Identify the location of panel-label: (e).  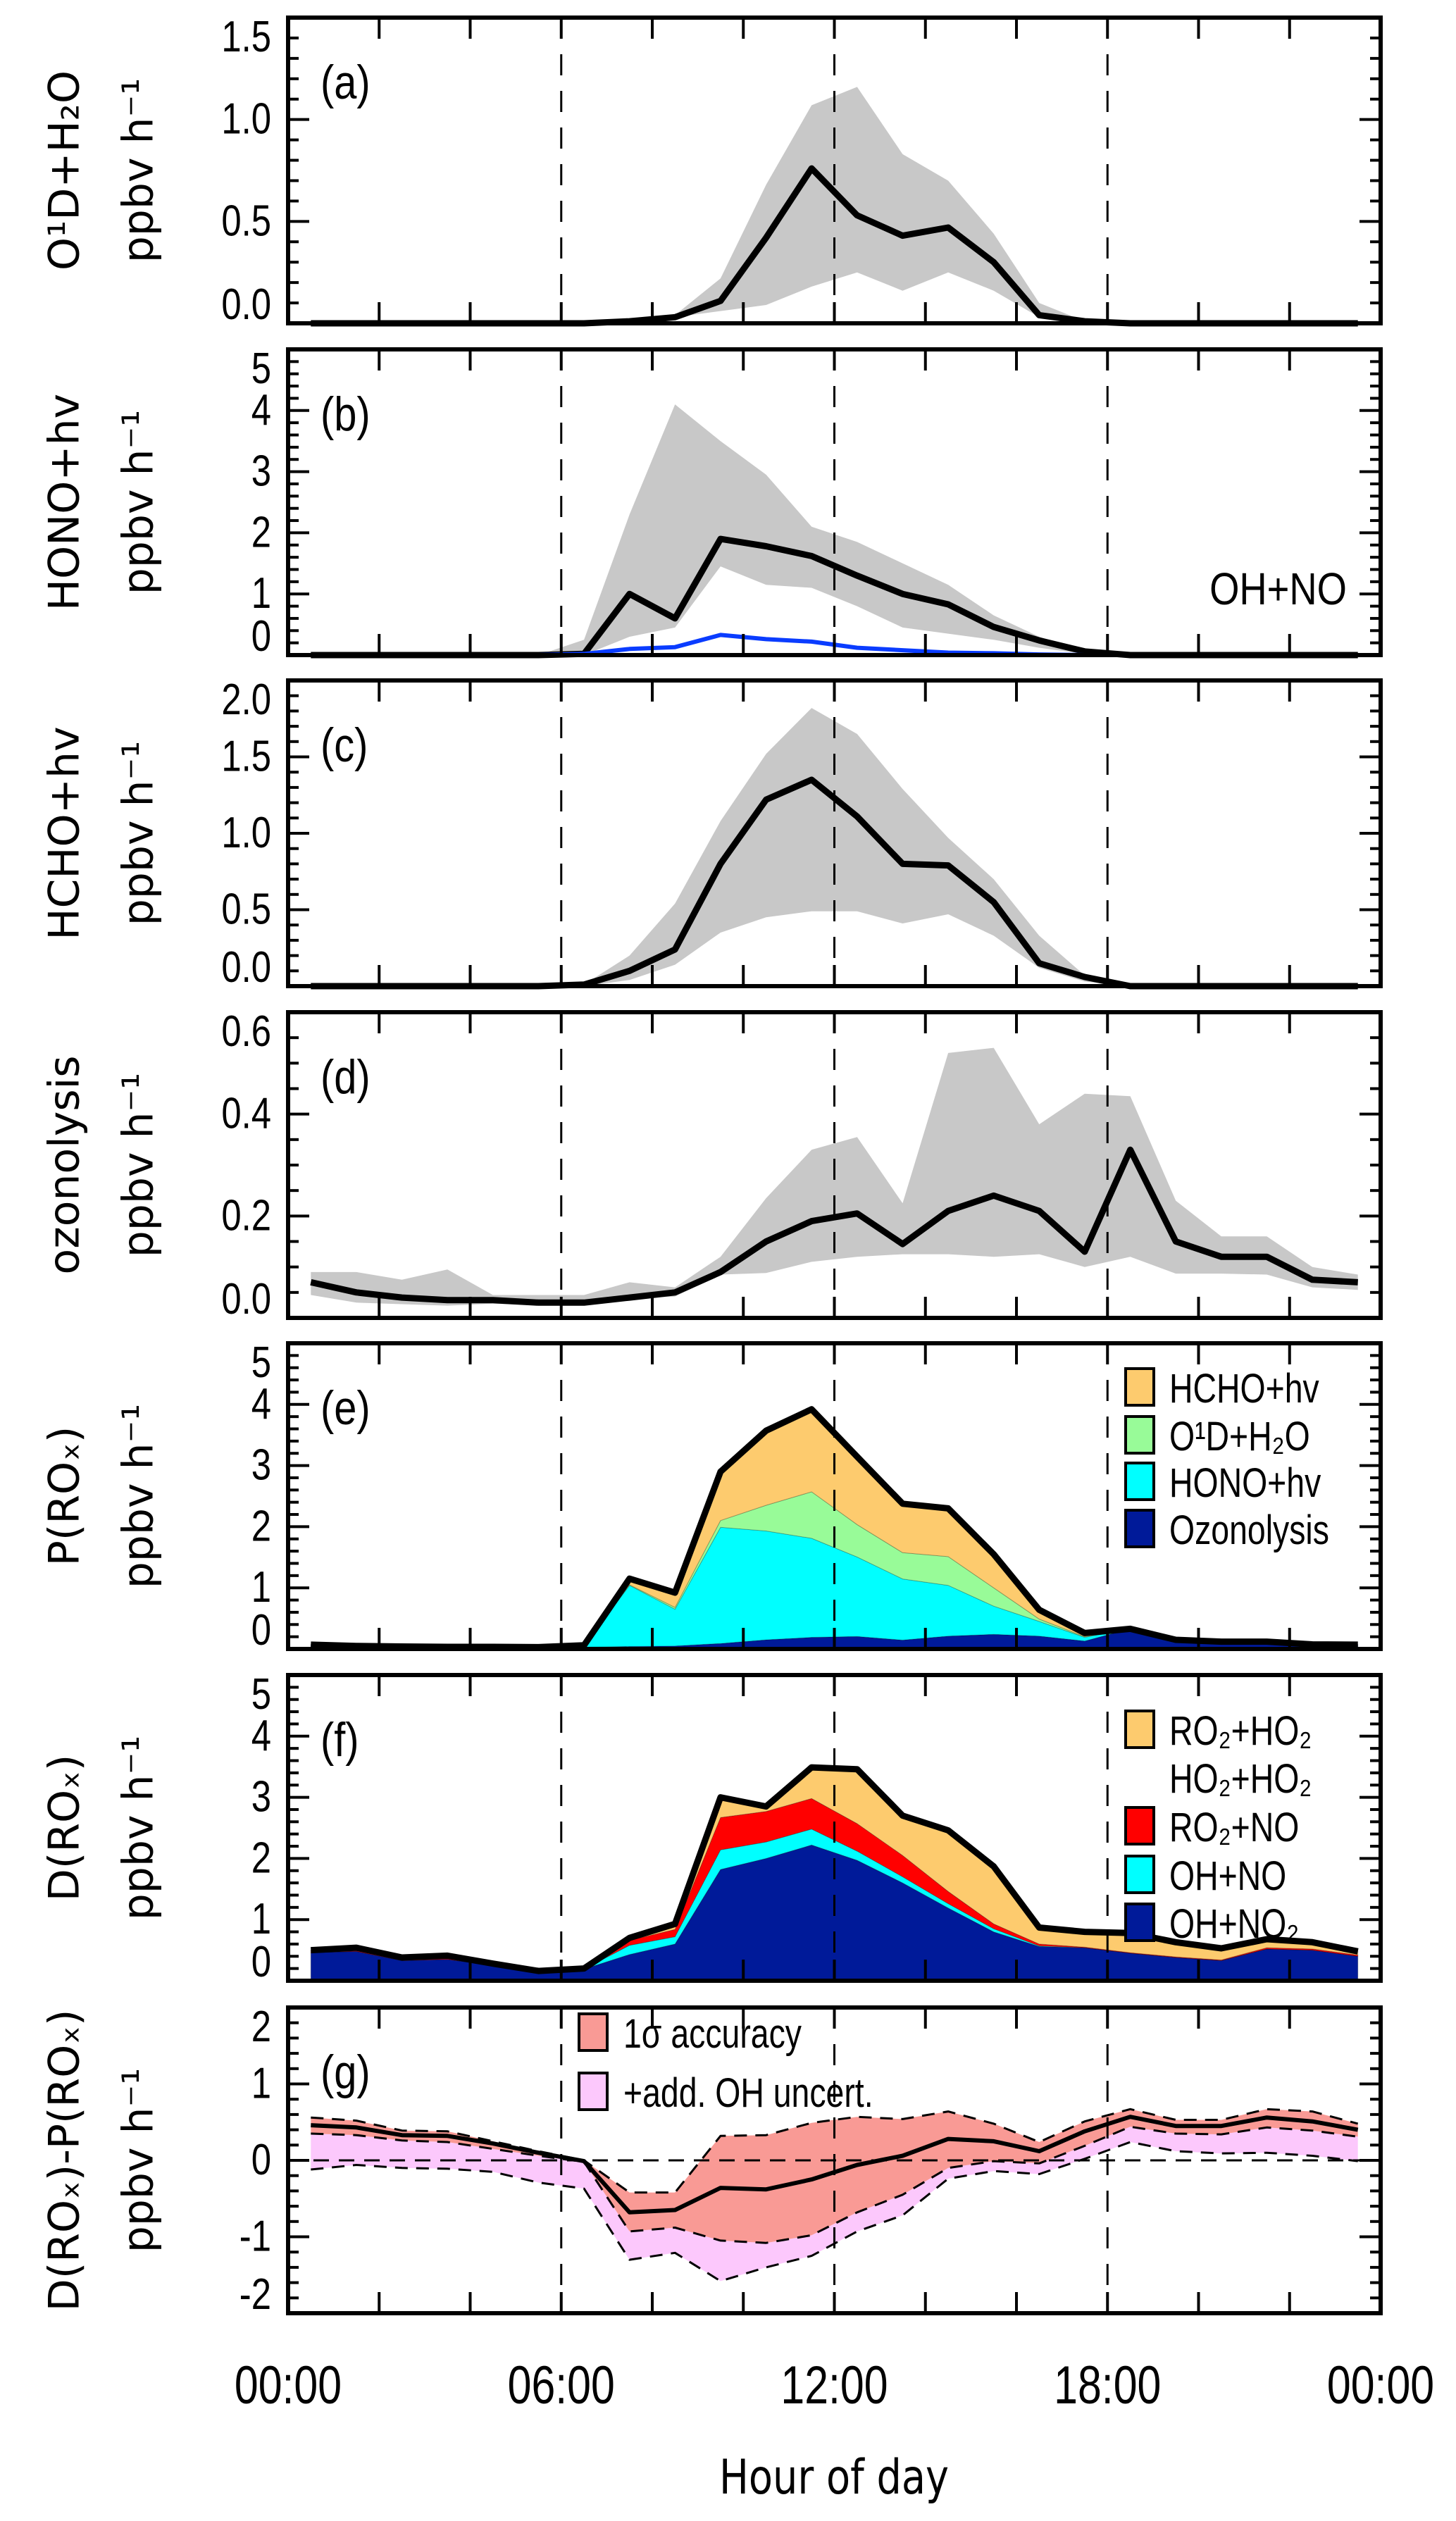
(346, 1408).